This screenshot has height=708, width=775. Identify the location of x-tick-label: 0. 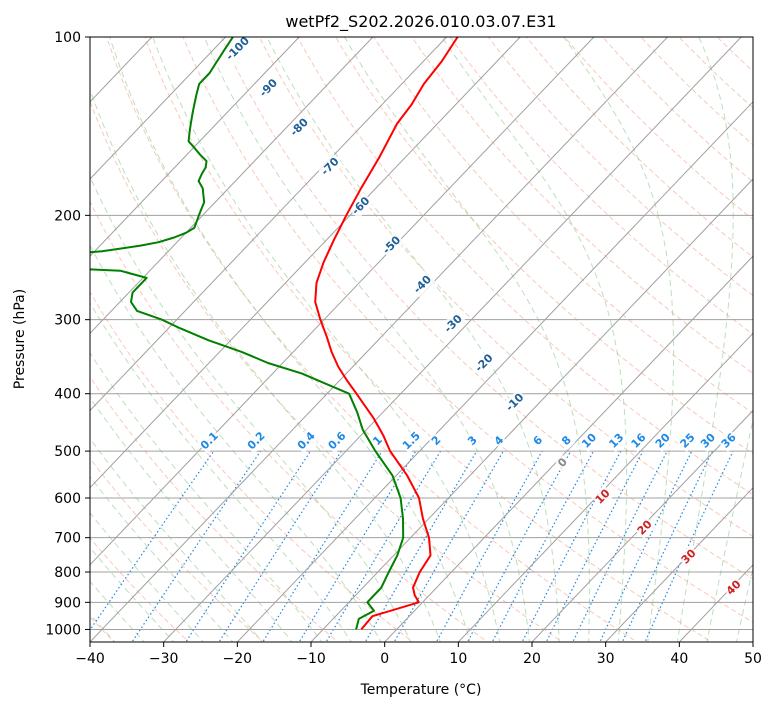
(384, 659).